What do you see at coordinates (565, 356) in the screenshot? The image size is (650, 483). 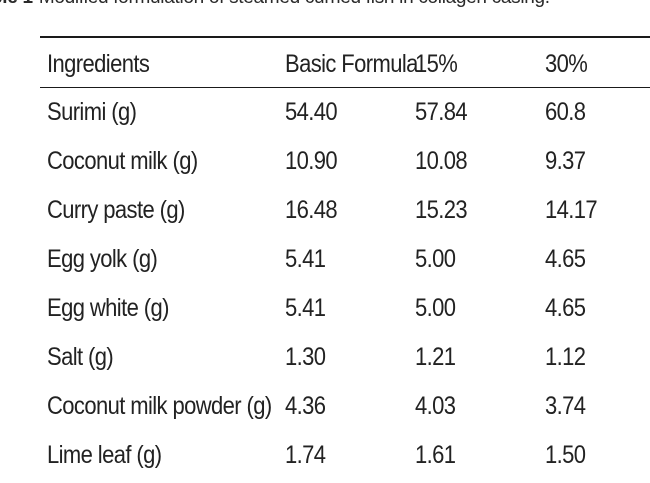 I see `value-30-percent: 1.12` at bounding box center [565, 356].